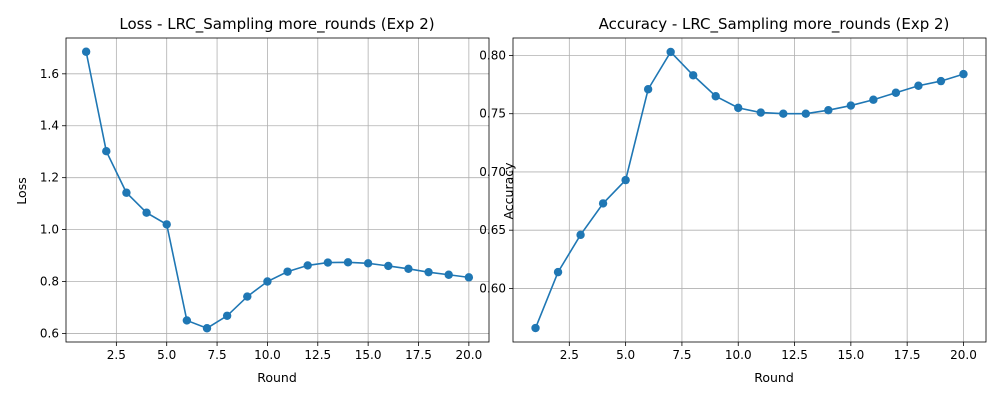 The height and width of the screenshot is (400, 1000). Describe the element at coordinates (49, 126) in the screenshot. I see `loss-ytick-label: 1.4` at that location.